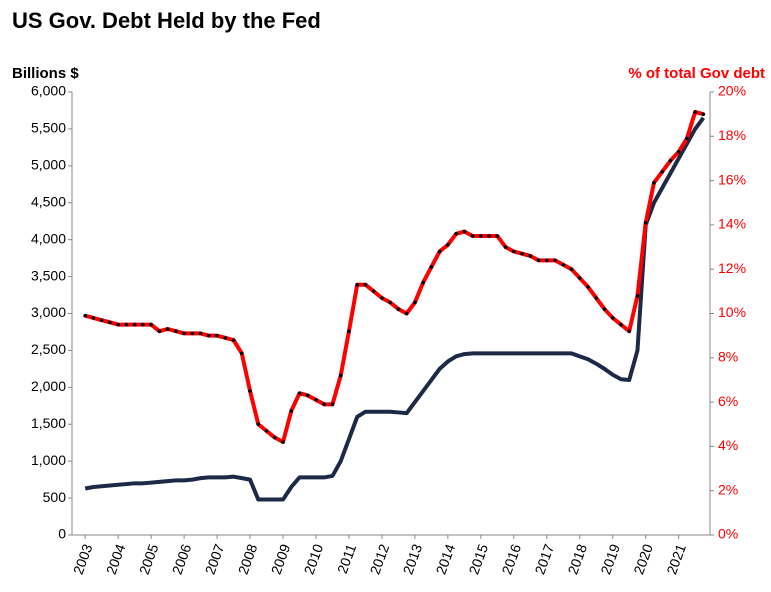  Describe the element at coordinates (732, 135) in the screenshot. I see `y2-tick-label: 18%` at that location.